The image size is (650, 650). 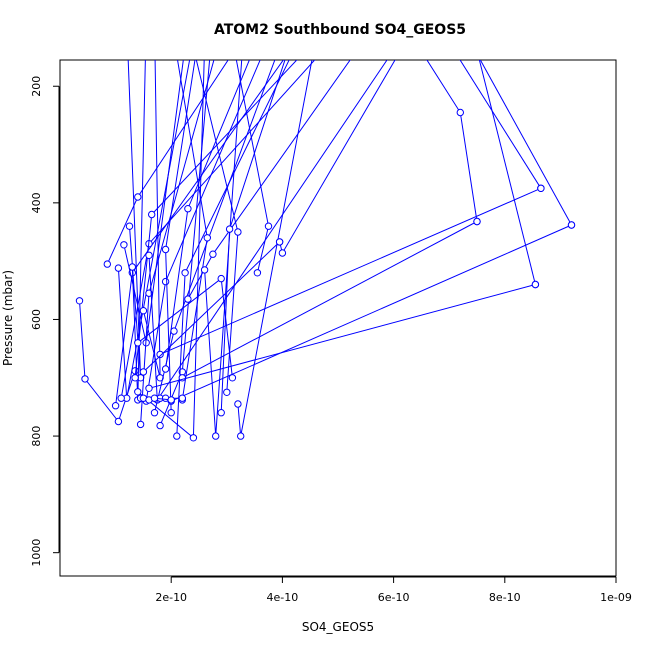 I want to click on y-tick-label: 400, so click(x=36, y=202).